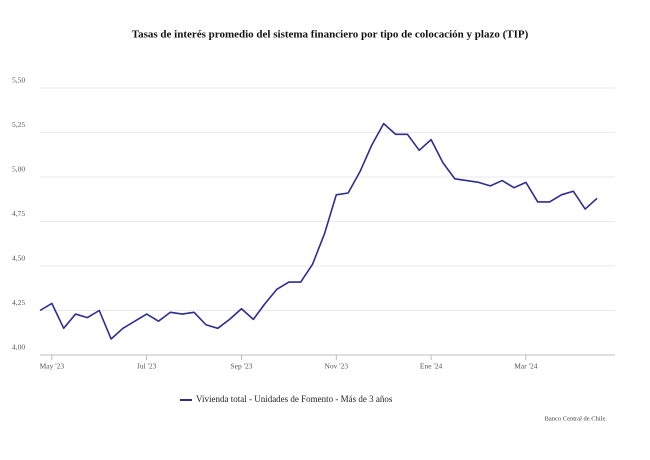 The width and height of the screenshot is (650, 460). I want to click on y-tick-label: 4,00, so click(18, 347).